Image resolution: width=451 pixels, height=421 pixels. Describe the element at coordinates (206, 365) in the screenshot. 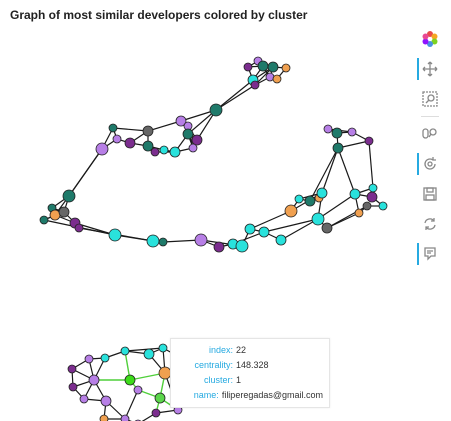

I see `tooltip-key: centrality:` at that location.